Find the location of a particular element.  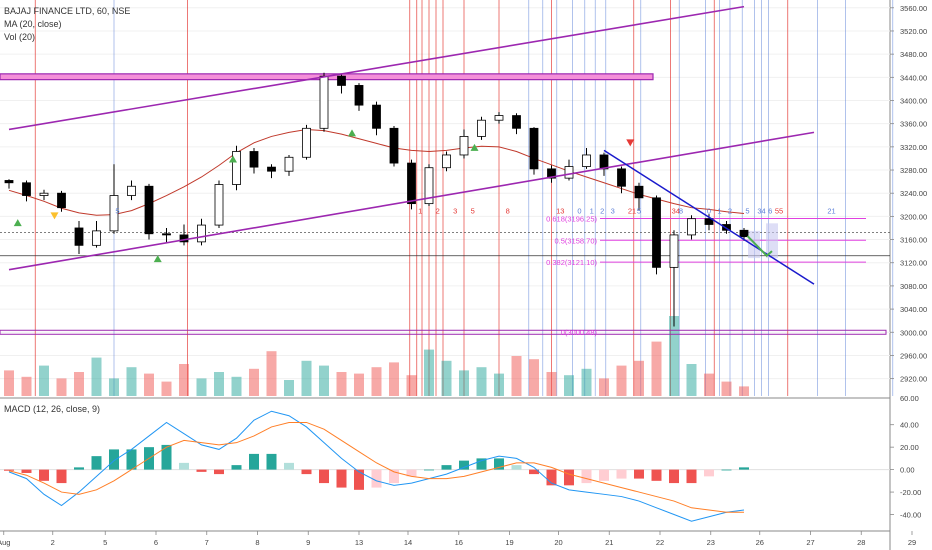

count-label-red: 8 is located at coordinates (508, 210).